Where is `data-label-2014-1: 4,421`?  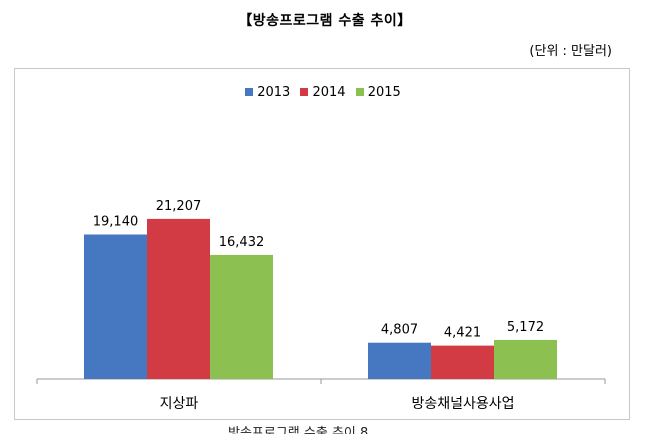 data-label-2014-1: 4,421 is located at coordinates (462, 333).